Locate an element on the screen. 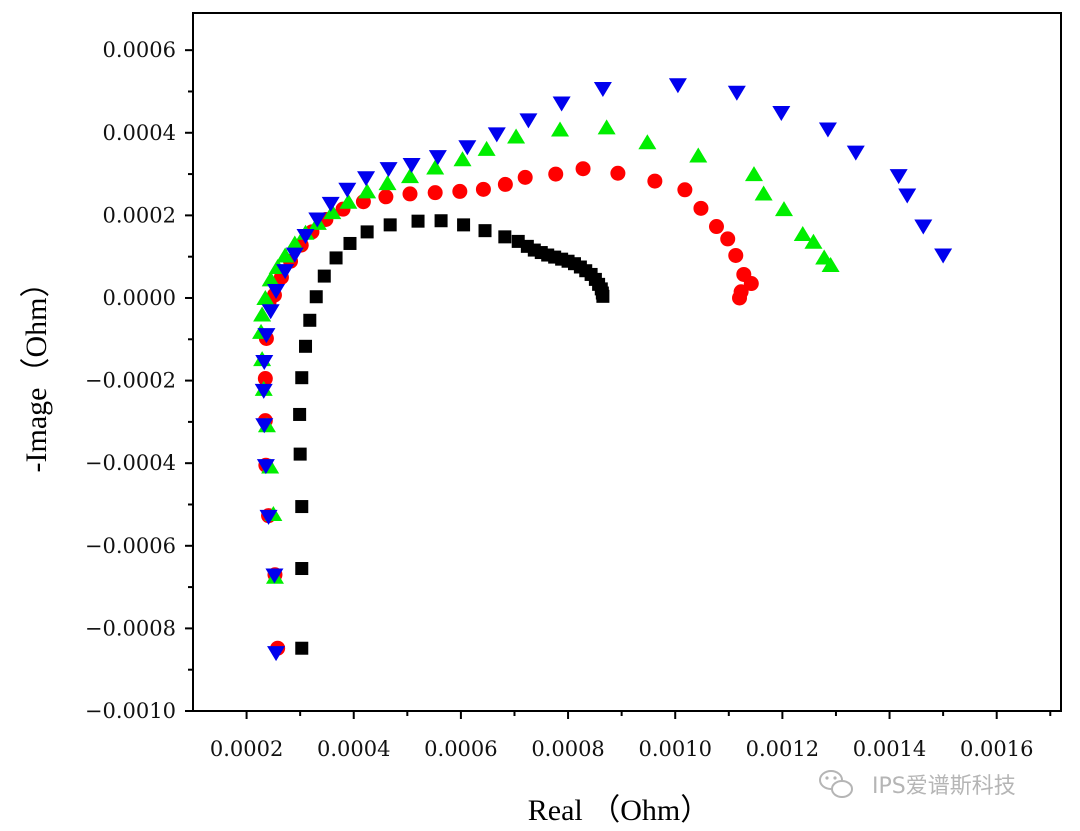 This screenshot has height=831, width=1080. y-tick-label: 0.0006 is located at coordinates (139, 50).